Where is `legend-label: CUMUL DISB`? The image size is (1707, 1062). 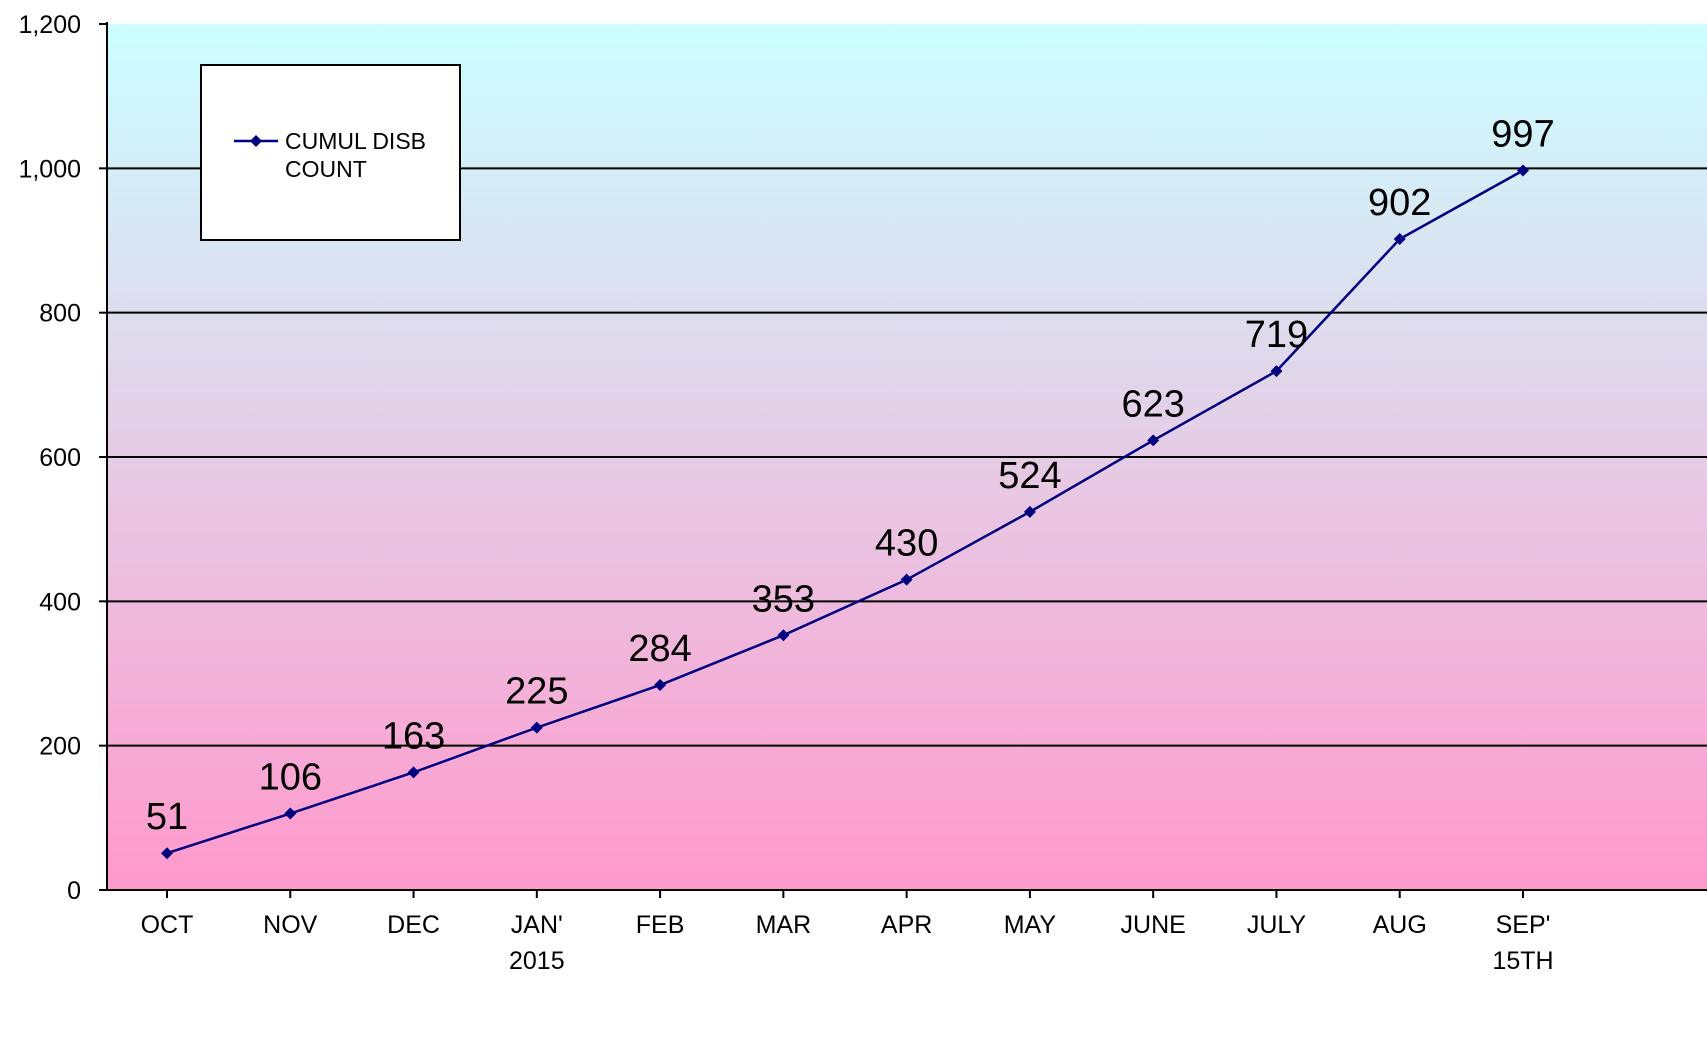
legend-label: CUMUL DISB is located at coordinates (355, 141).